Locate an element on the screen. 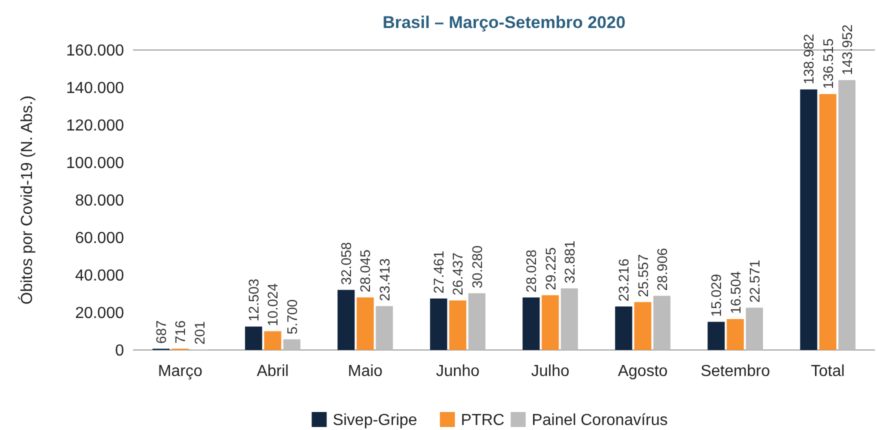 This screenshot has height=430, width=877. legend-label: Painel Coronavírus is located at coordinates (600, 421).